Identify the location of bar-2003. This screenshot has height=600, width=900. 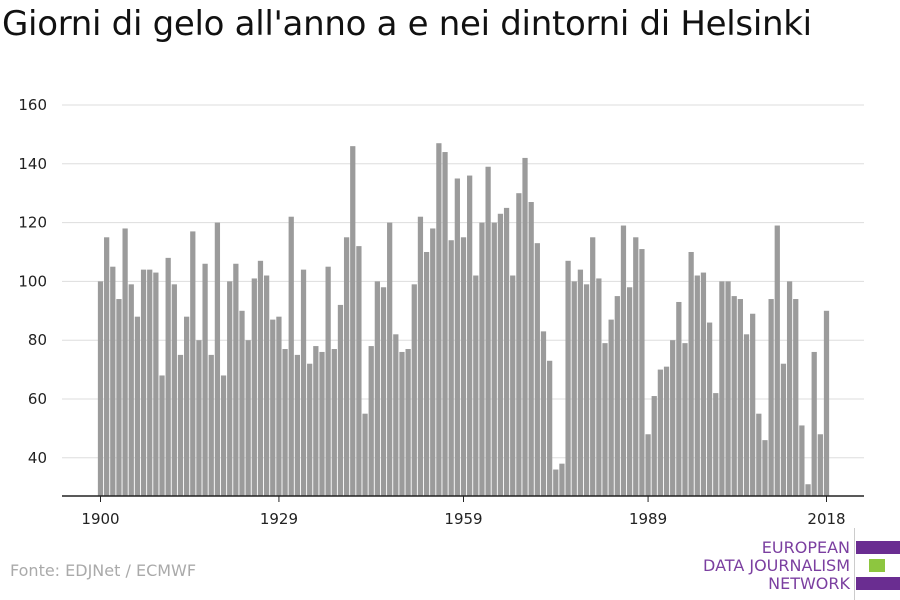
(734, 396).